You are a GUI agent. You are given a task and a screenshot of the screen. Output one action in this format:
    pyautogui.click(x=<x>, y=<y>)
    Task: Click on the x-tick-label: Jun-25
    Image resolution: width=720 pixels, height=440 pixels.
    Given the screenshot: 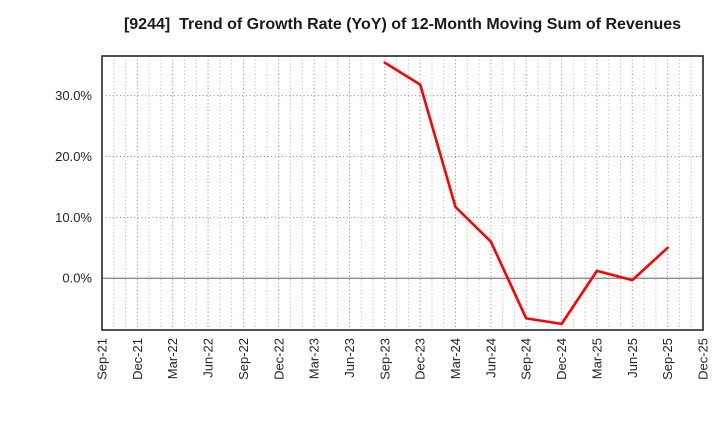 What is the action you would take?
    pyautogui.click(x=632, y=358)
    